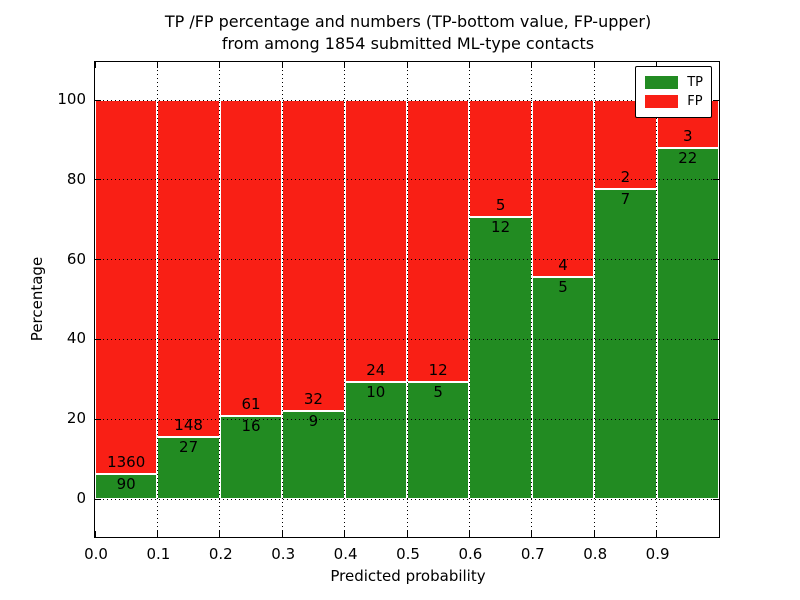  What do you see at coordinates (189, 447) in the screenshot?
I see `tp-count-label: 27` at bounding box center [189, 447].